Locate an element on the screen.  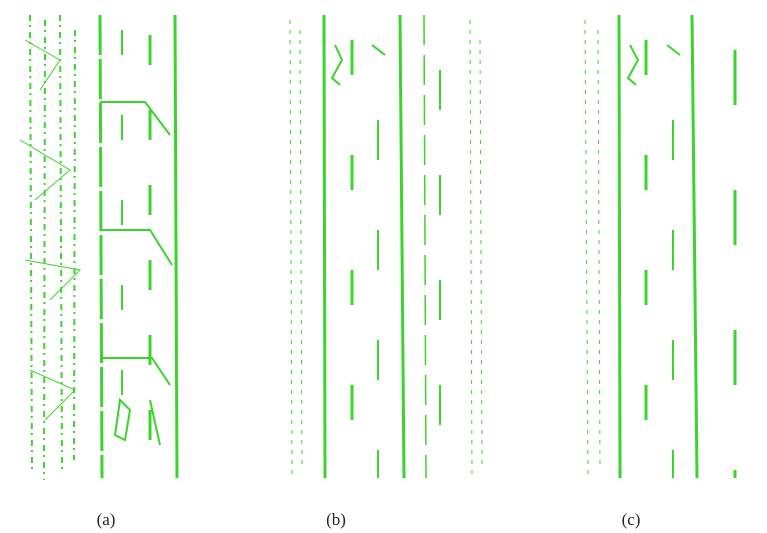
panel-label: (a) is located at coordinates (106, 519).